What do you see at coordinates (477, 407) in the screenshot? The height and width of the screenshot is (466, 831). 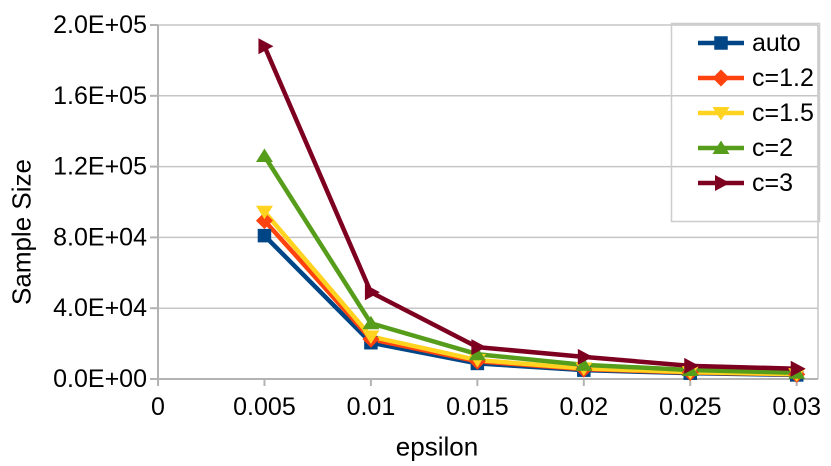 I see `x-tick-label: 0.015` at bounding box center [477, 407].